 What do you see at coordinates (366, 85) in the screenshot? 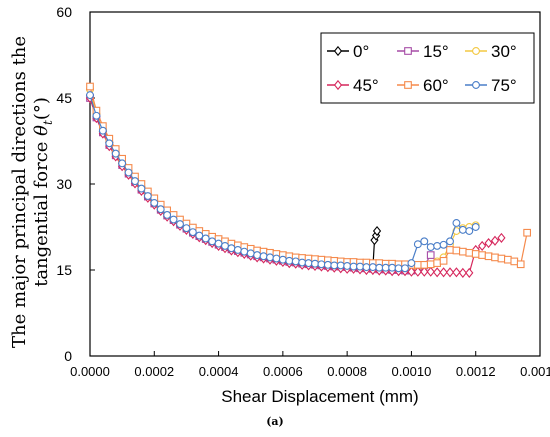
I see `legend-label: 45°` at bounding box center [366, 85].